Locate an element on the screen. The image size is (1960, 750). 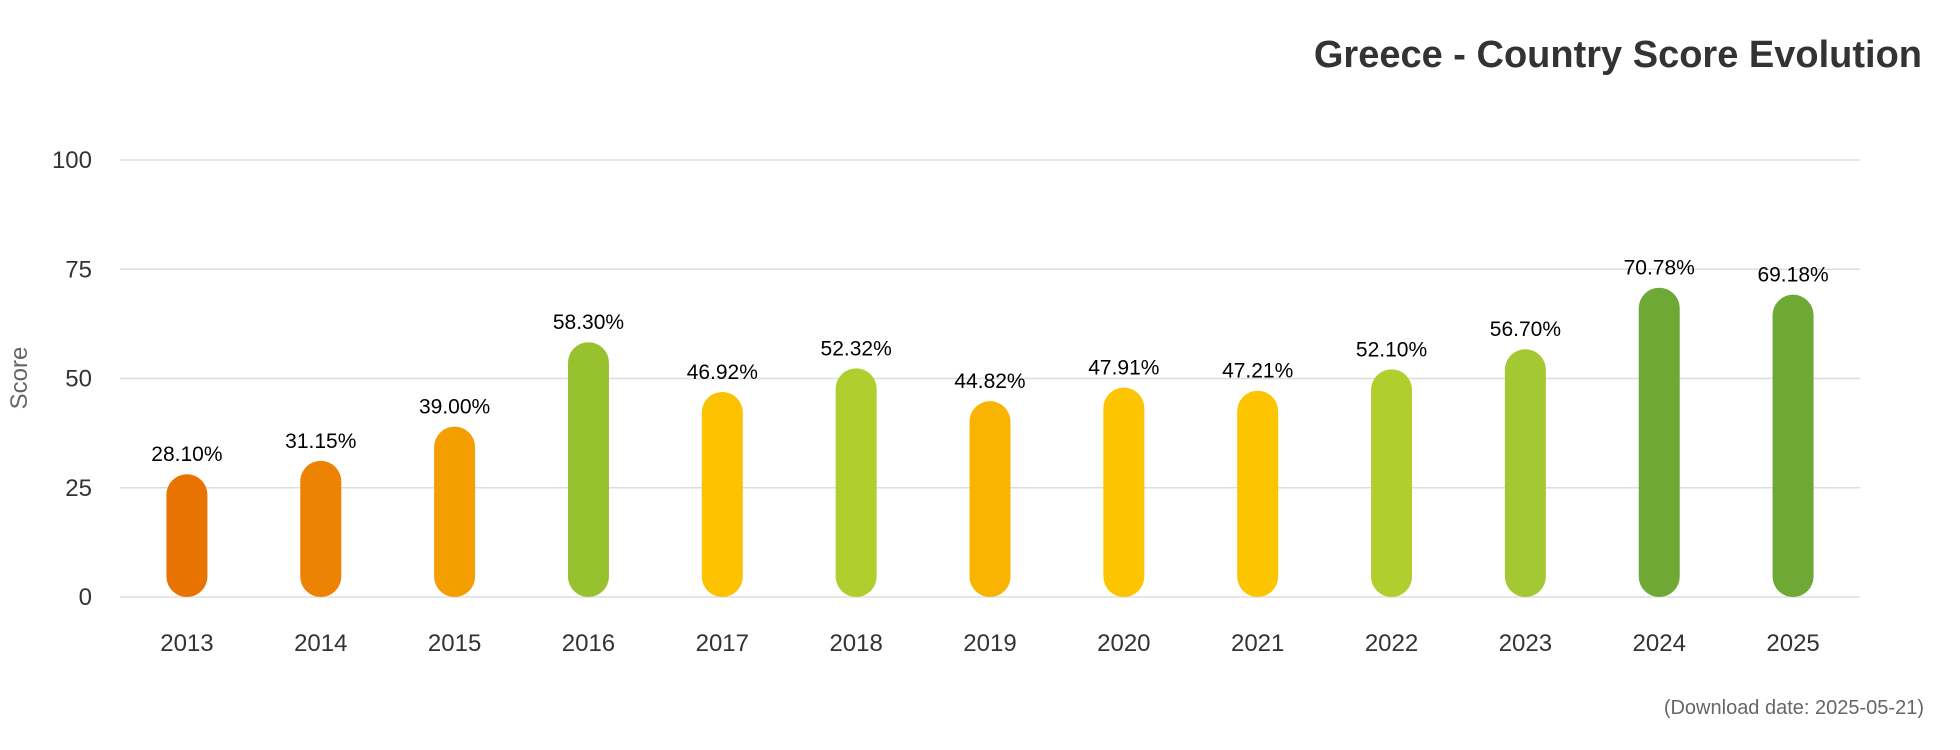
data-label-2013: 28.10% is located at coordinates (186, 454).